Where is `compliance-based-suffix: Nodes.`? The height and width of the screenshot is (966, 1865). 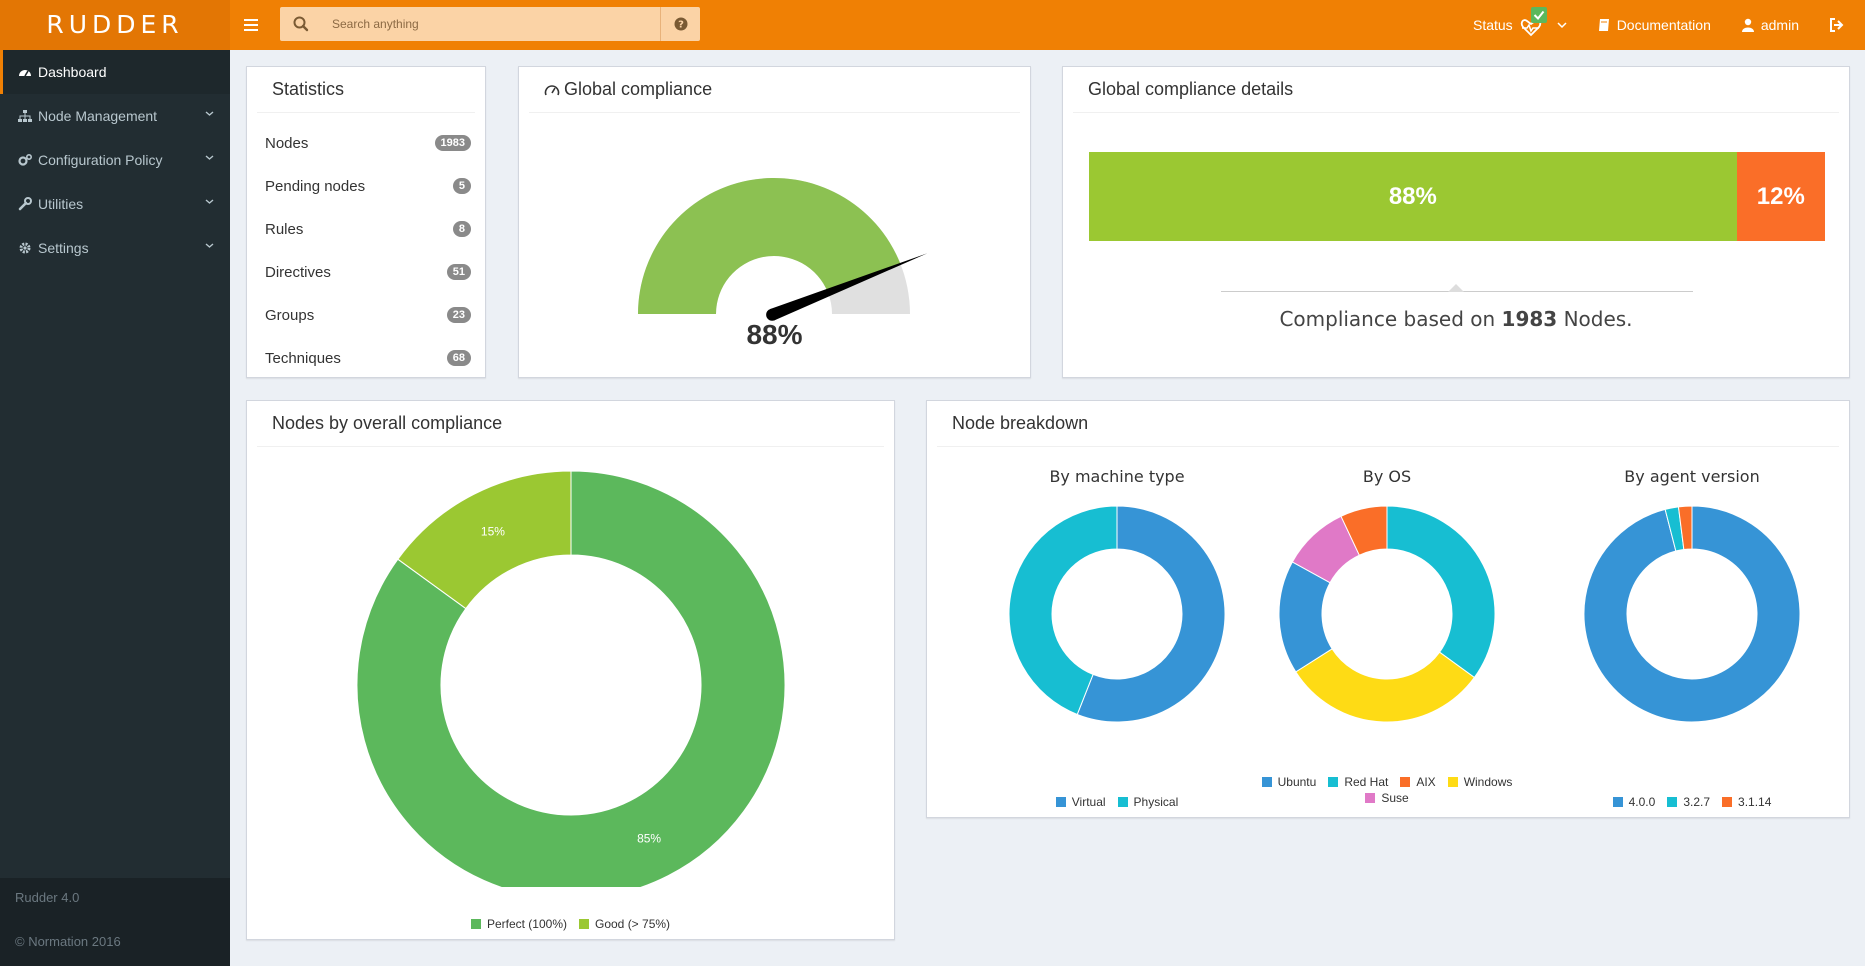
compliance-based-suffix: Nodes. is located at coordinates (1598, 319).